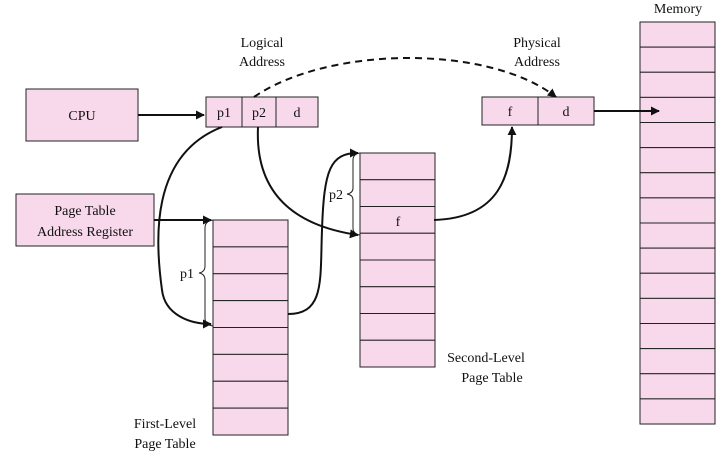  Describe the element at coordinates (206, 273) in the screenshot. I see `p1-brace` at that location.